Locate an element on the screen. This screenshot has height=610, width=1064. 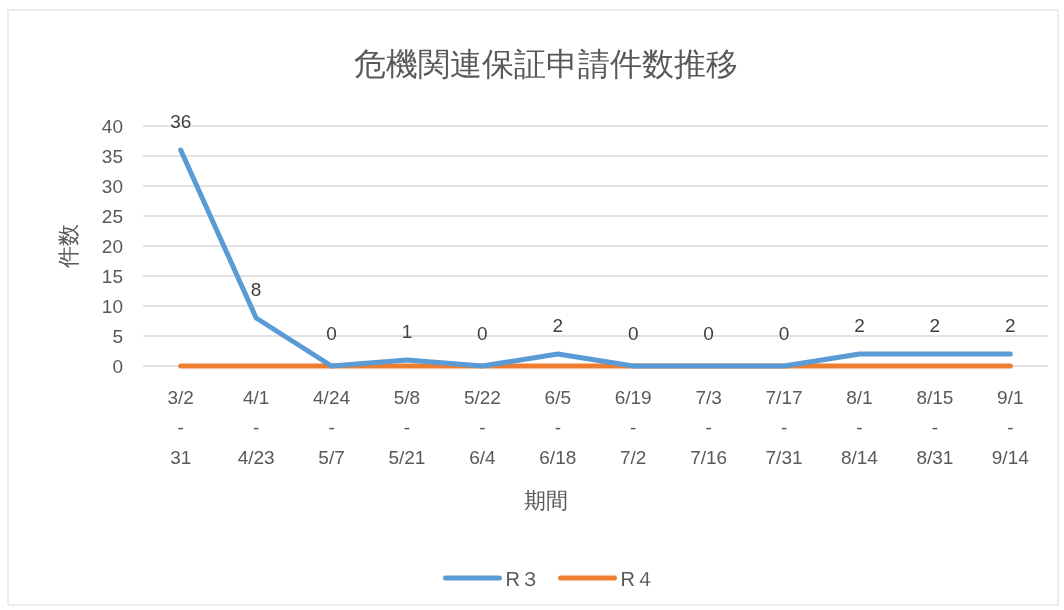
y-tick-label: 25 is located at coordinates (112, 216).